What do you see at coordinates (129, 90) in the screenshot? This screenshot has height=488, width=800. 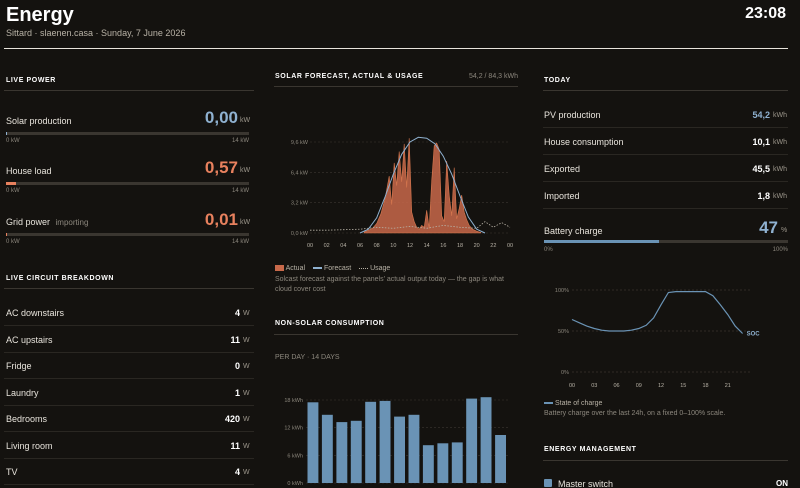 I see `live-power-divider` at bounding box center [129, 90].